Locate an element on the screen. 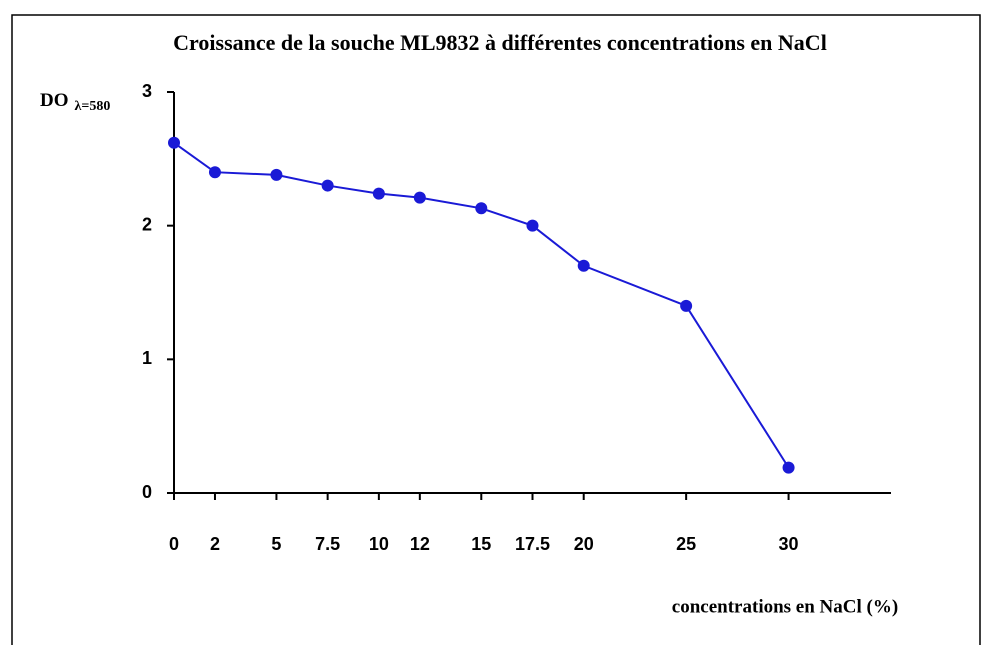 This screenshot has width=982, height=645. y-tick-label: 1 is located at coordinates (147, 358).